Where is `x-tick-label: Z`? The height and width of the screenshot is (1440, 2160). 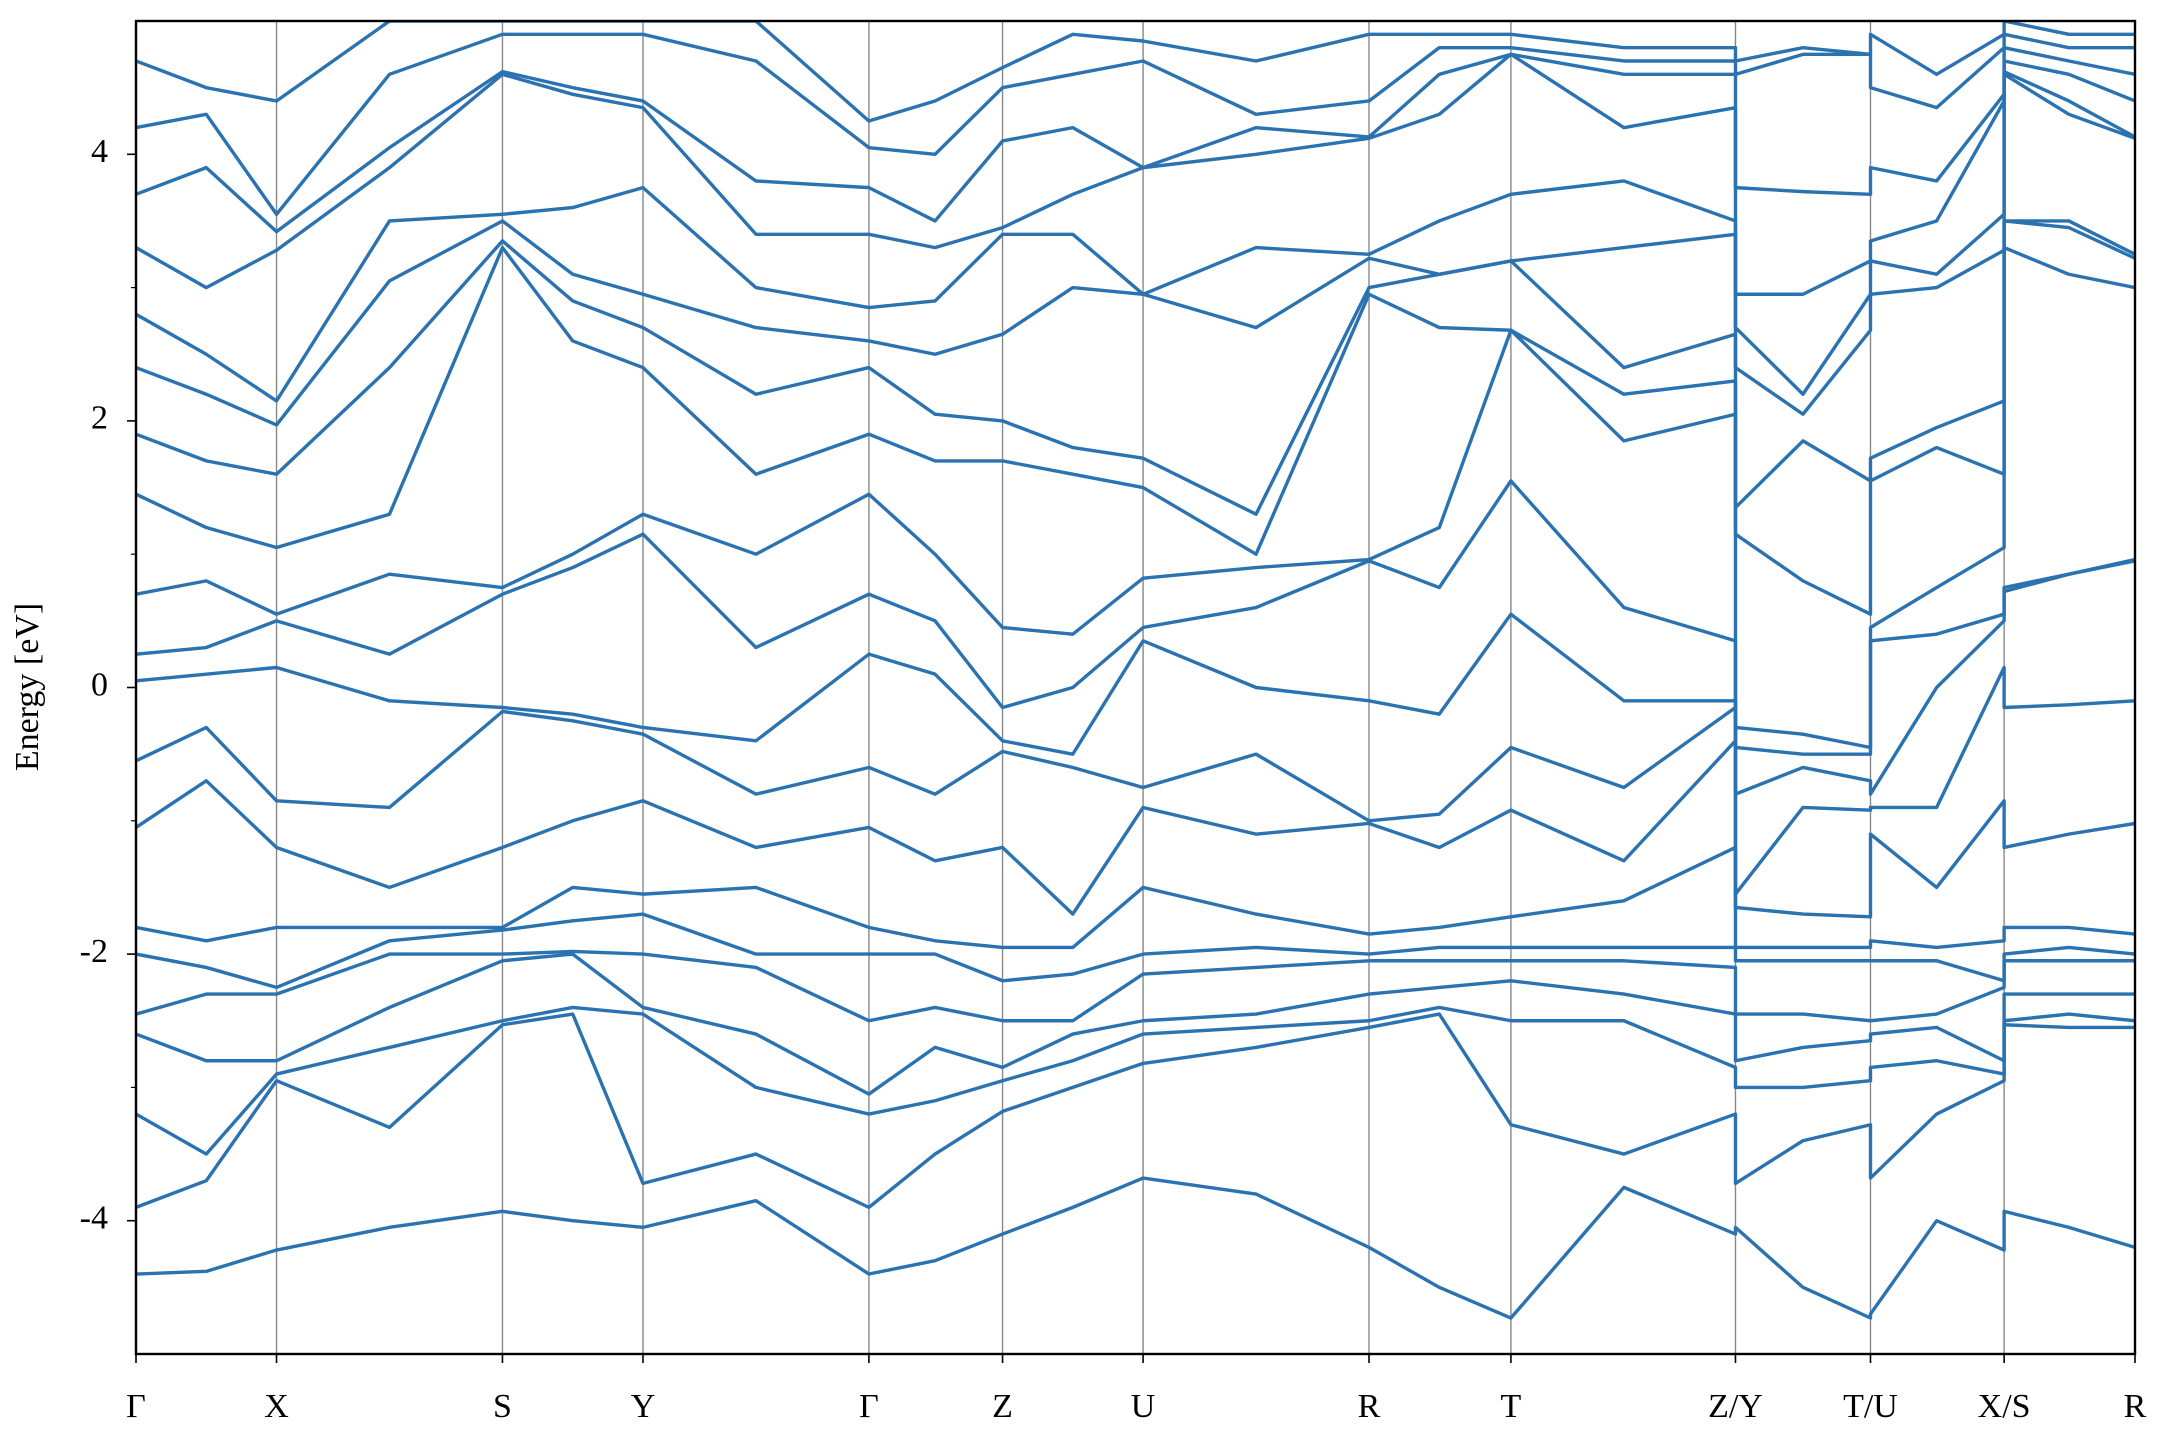 x-tick-label: Z is located at coordinates (1002, 1406).